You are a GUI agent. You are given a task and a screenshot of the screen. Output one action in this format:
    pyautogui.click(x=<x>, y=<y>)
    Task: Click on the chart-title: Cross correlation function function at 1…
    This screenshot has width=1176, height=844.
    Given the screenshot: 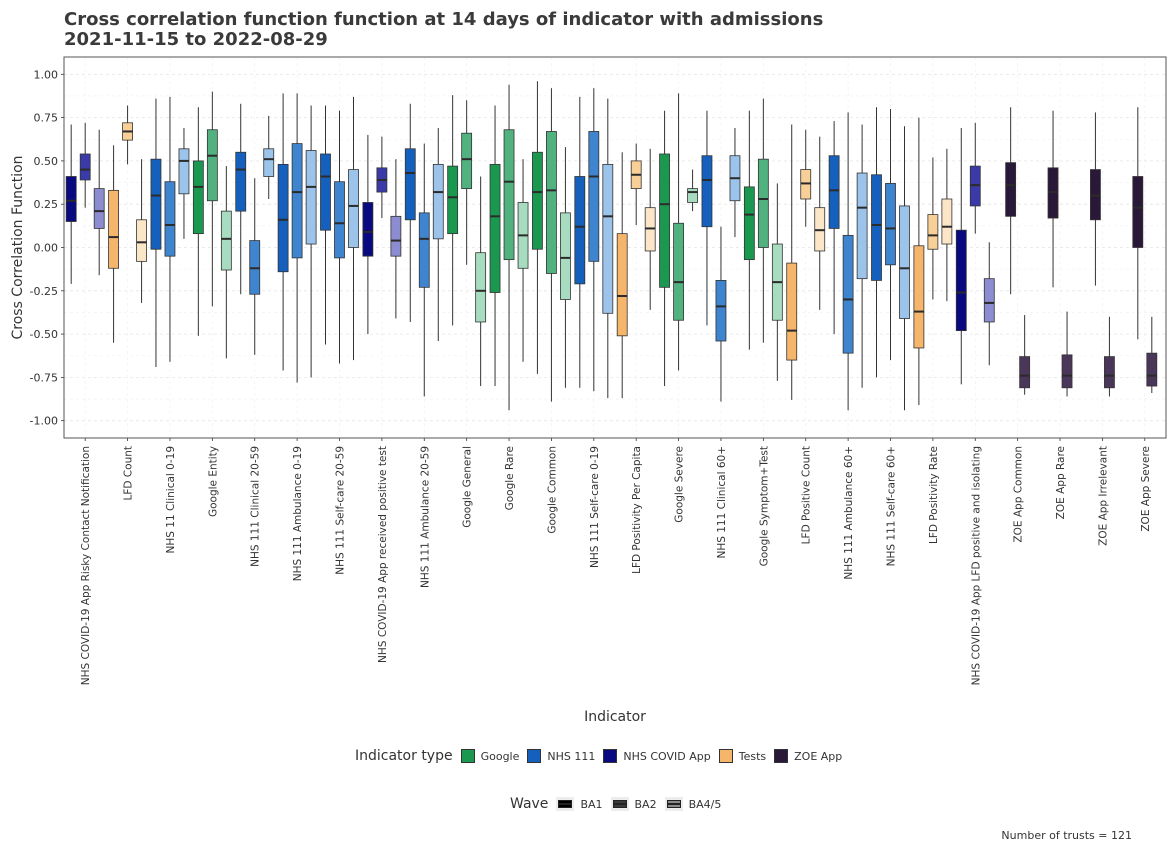 What is the action you would take?
    pyautogui.click(x=443, y=30)
    